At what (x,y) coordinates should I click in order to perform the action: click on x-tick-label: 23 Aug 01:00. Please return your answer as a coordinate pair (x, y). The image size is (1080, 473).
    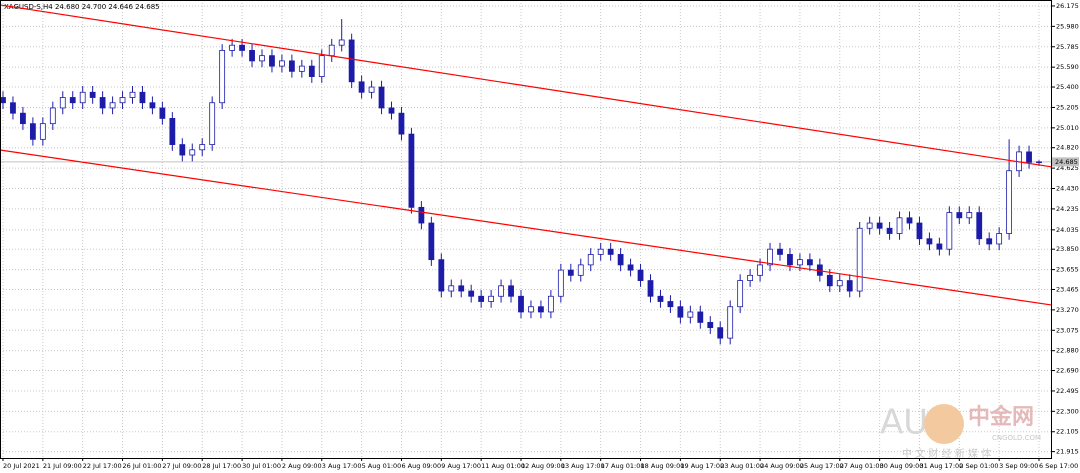
    Looking at the image, I should click on (742, 466).